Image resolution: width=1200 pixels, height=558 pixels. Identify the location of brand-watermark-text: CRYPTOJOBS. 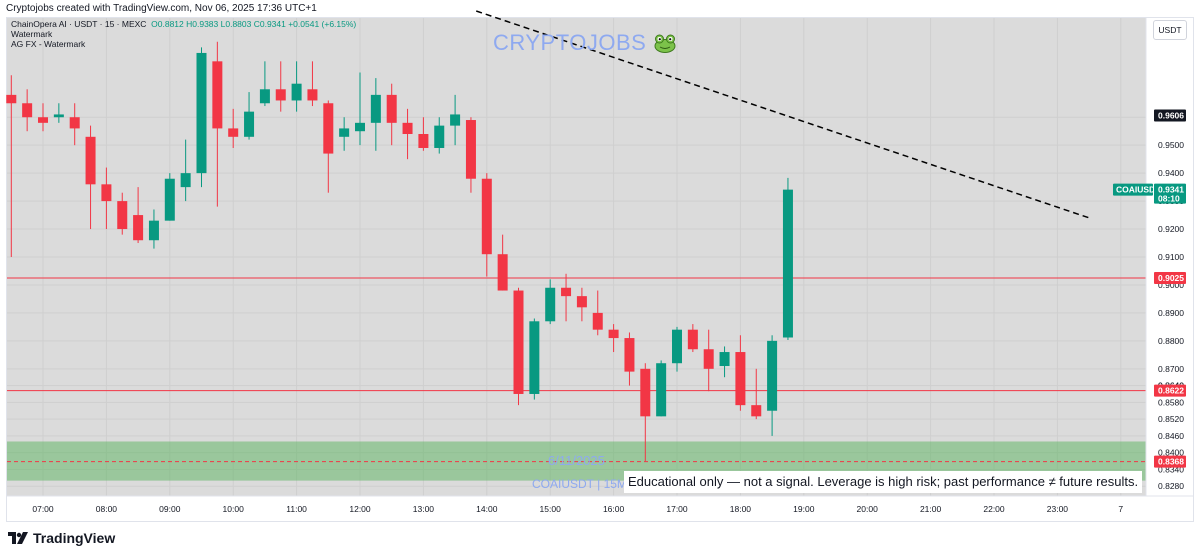
(570, 42).